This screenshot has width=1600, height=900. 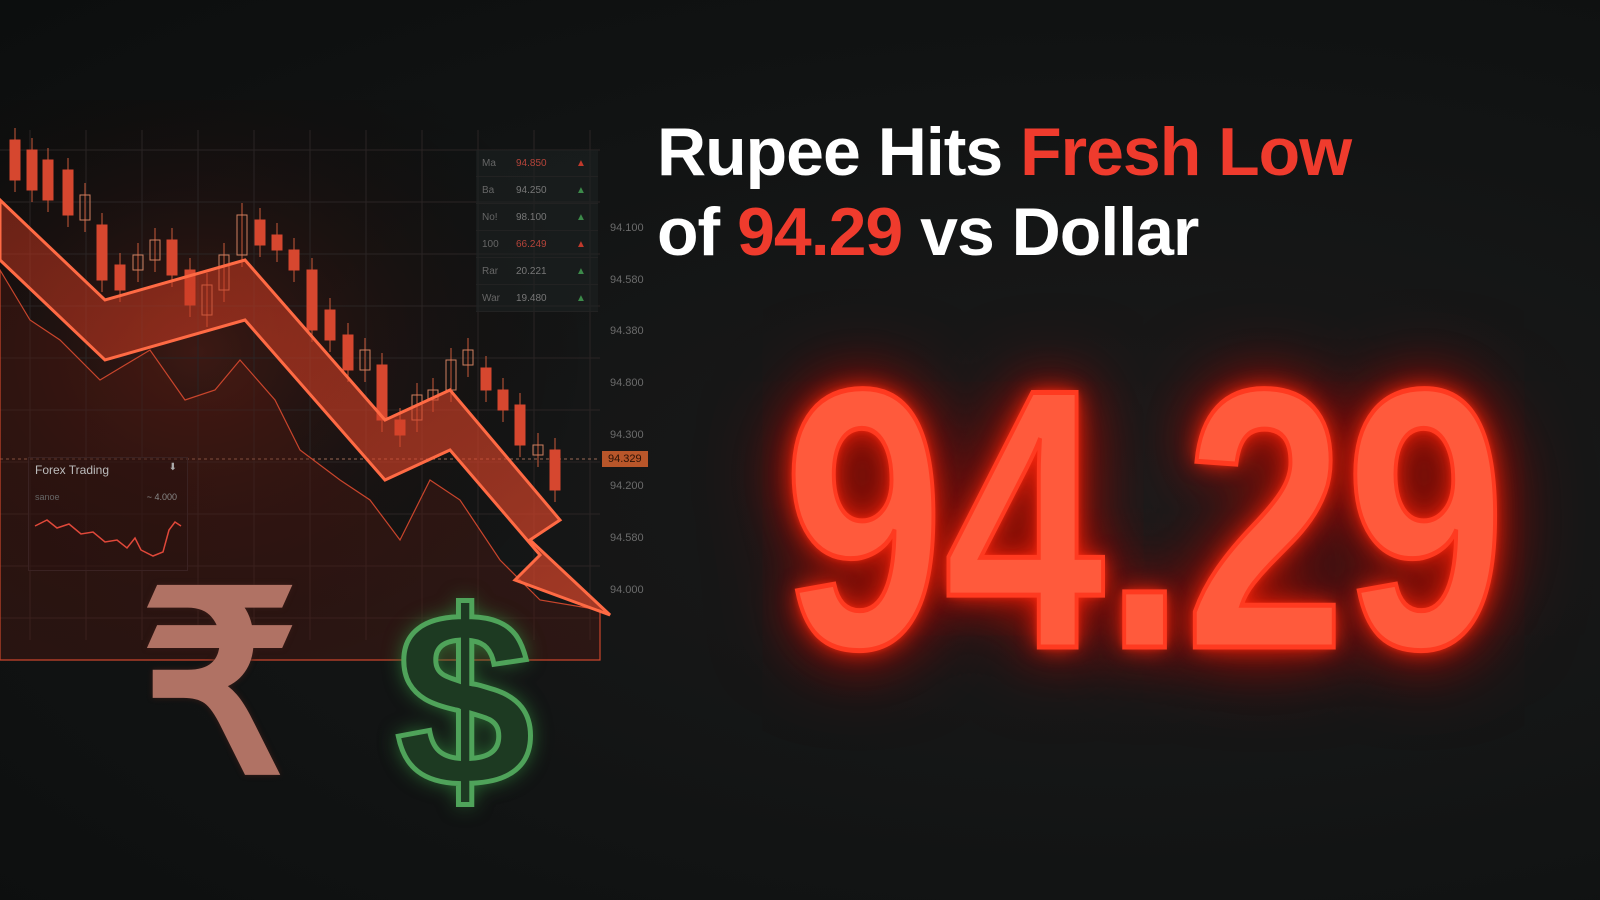 I want to click on ticker-label: 100, so click(x=490, y=244).